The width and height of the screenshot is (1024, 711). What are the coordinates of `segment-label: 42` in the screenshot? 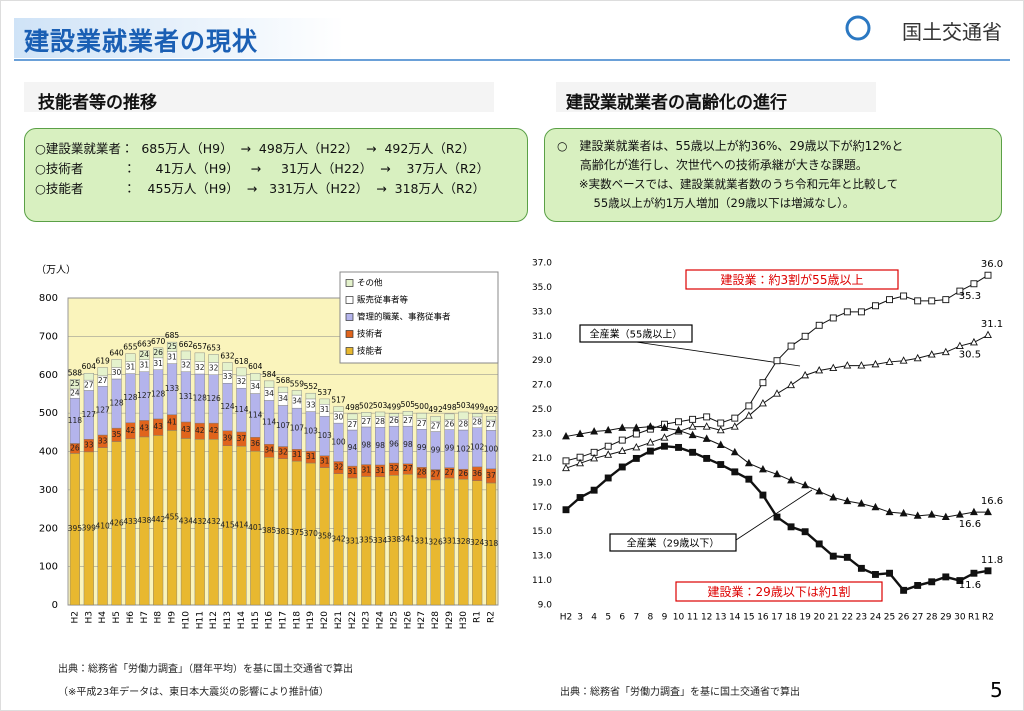 It's located at (131, 430).